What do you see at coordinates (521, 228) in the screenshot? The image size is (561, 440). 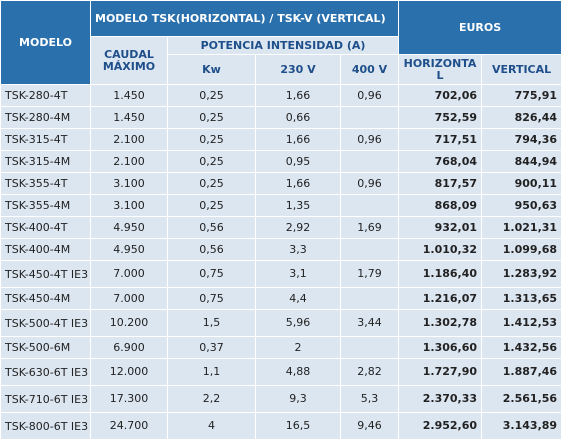 I see `cell-vertical: 1.021,31` at bounding box center [521, 228].